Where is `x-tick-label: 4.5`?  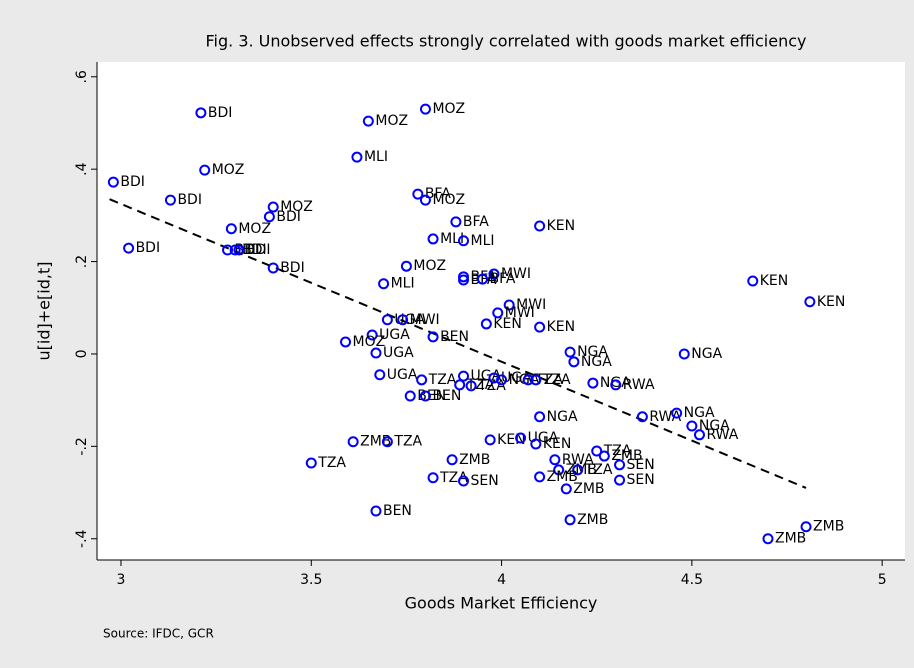 x-tick-label: 4.5 is located at coordinates (692, 580).